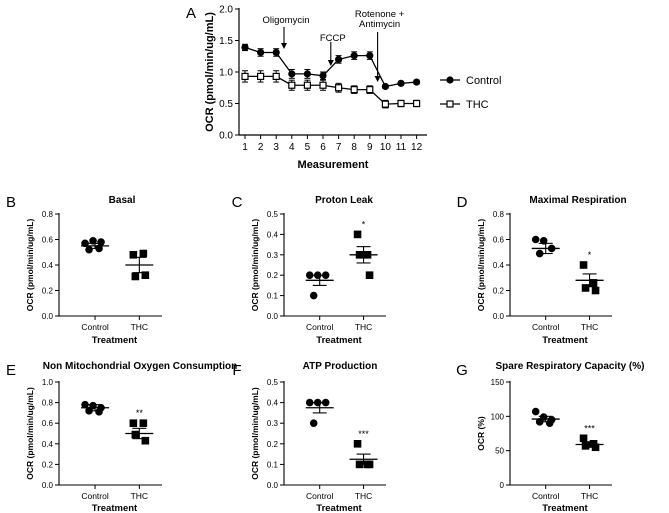  What do you see at coordinates (226, 41) in the screenshot?
I see `y-tick-label: 1.5` at bounding box center [226, 41].